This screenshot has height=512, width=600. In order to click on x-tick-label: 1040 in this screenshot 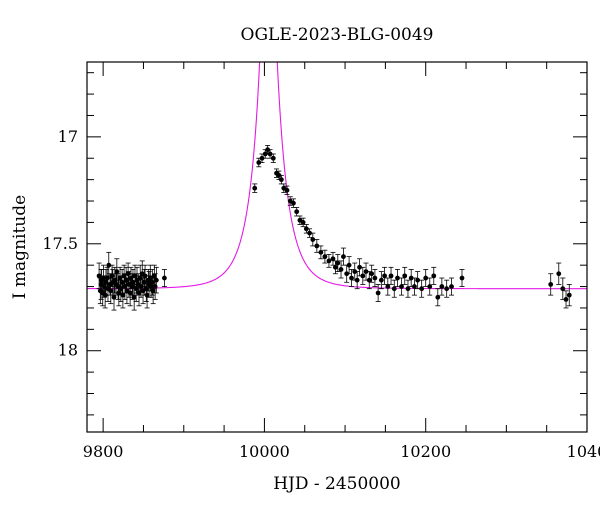, I will do `click(583, 451)`.